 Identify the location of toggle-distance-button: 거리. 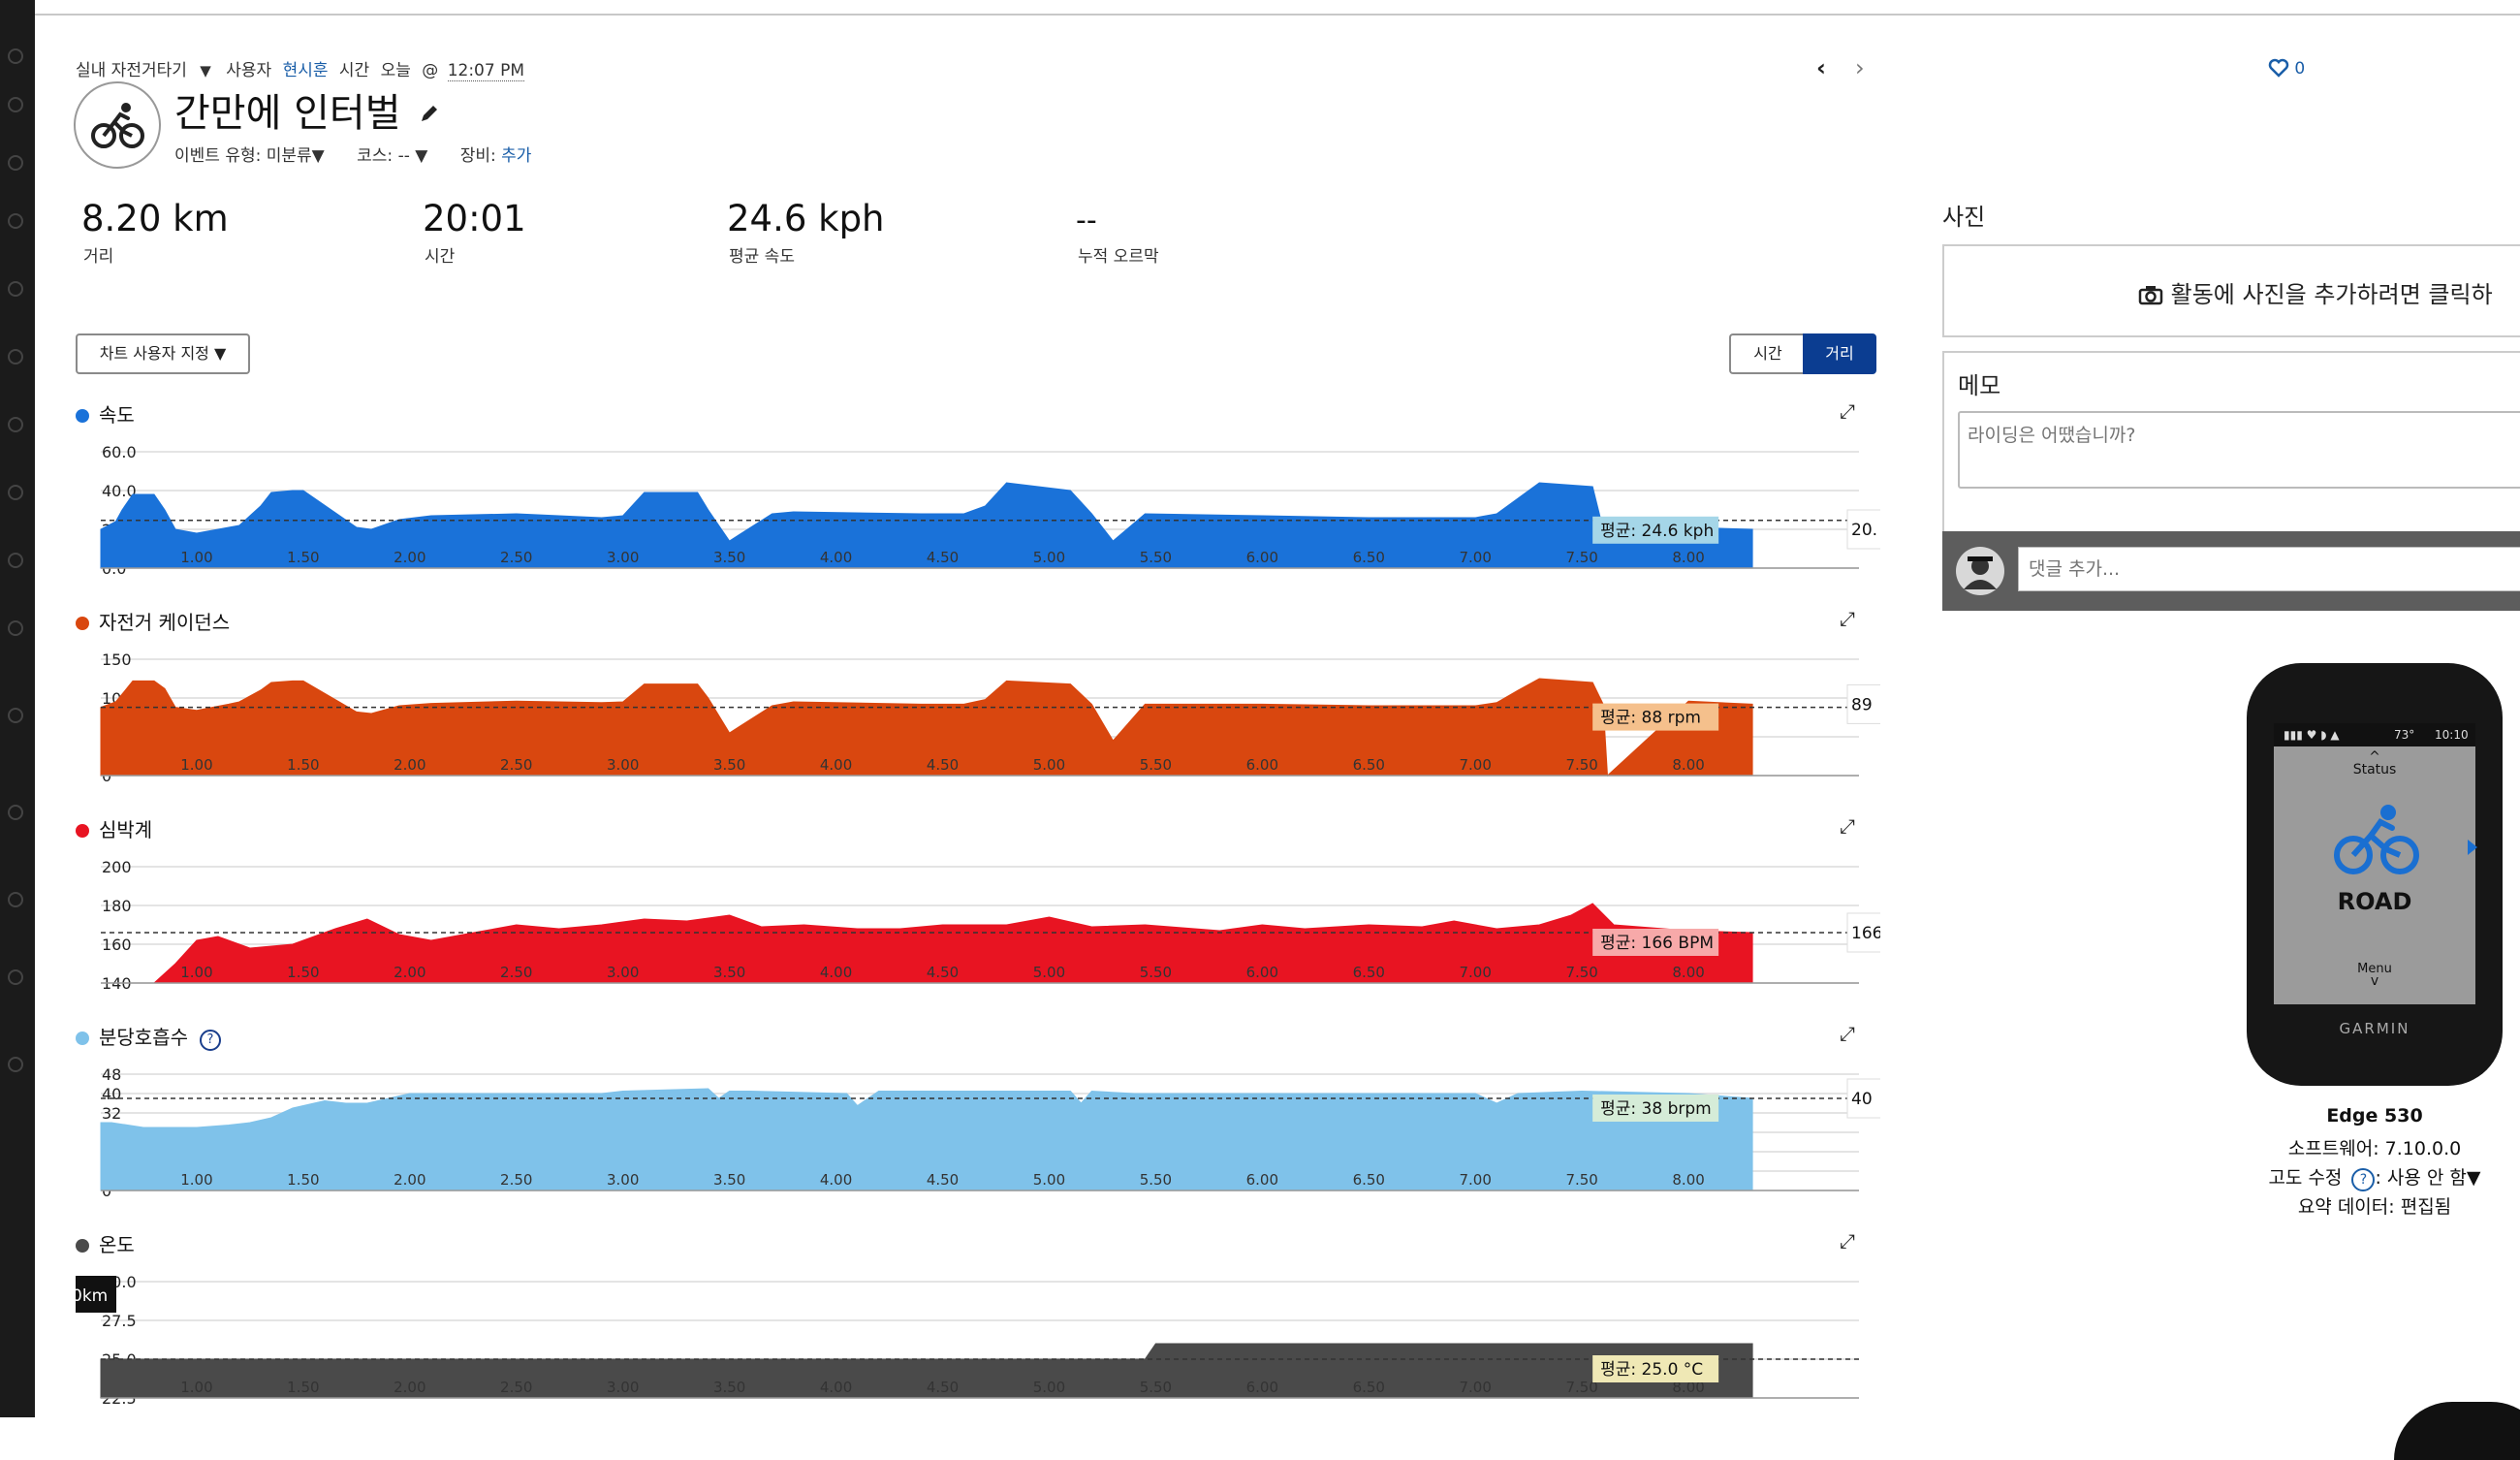
(1840, 353).